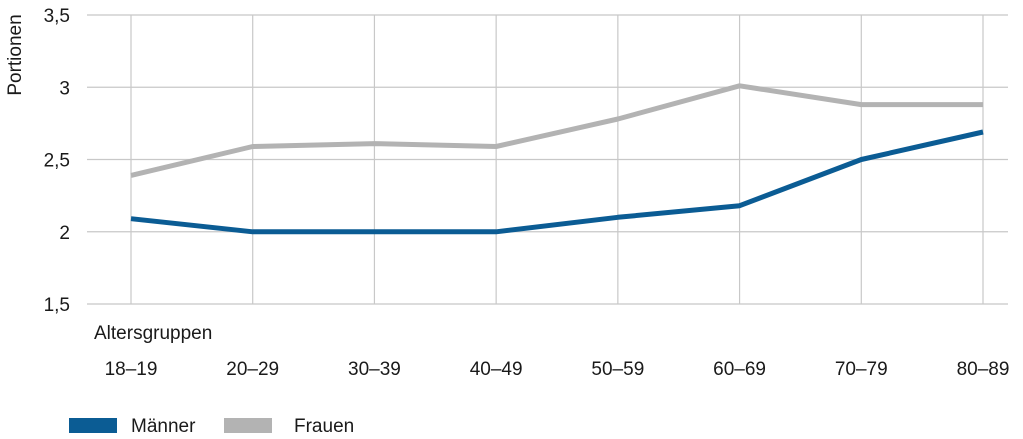  Describe the element at coordinates (64, 233) in the screenshot. I see `y-tick-label: 2` at that location.